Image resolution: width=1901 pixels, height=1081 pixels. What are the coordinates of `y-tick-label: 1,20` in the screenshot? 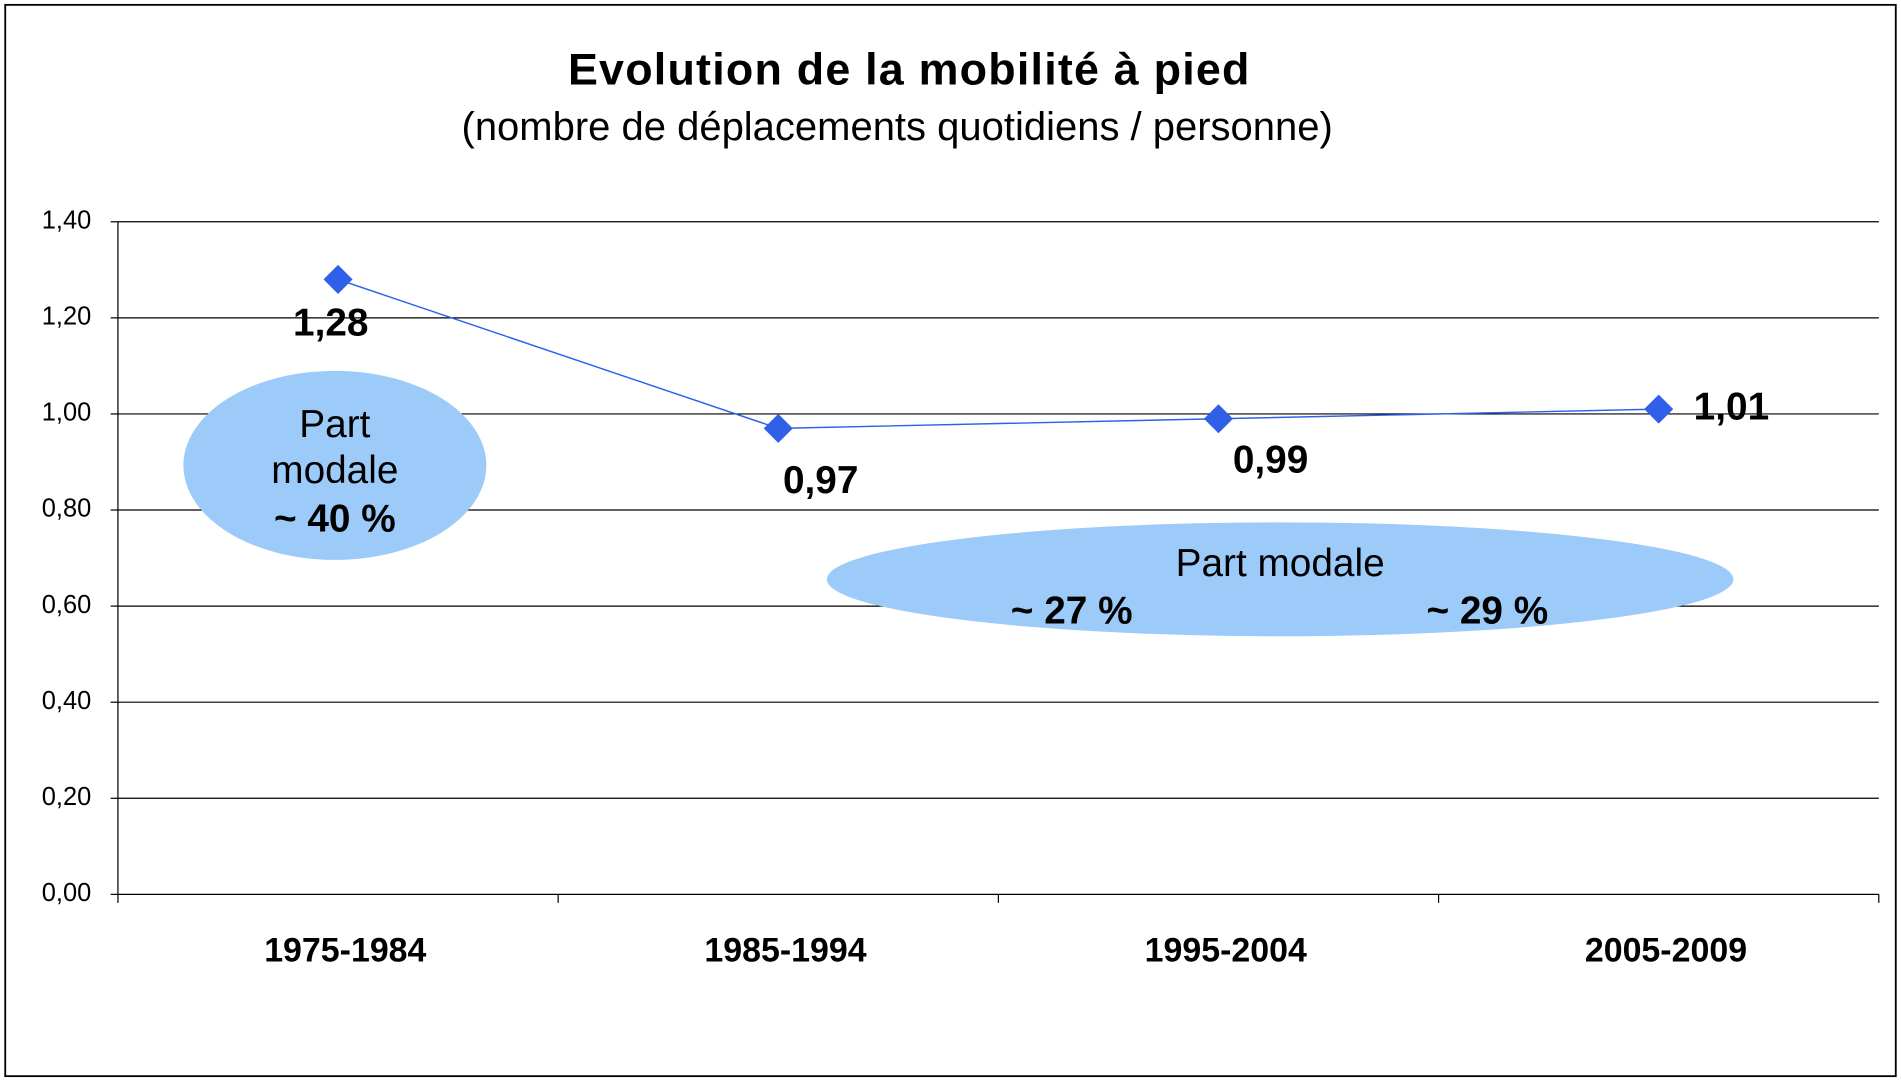 It's located at (67, 317).